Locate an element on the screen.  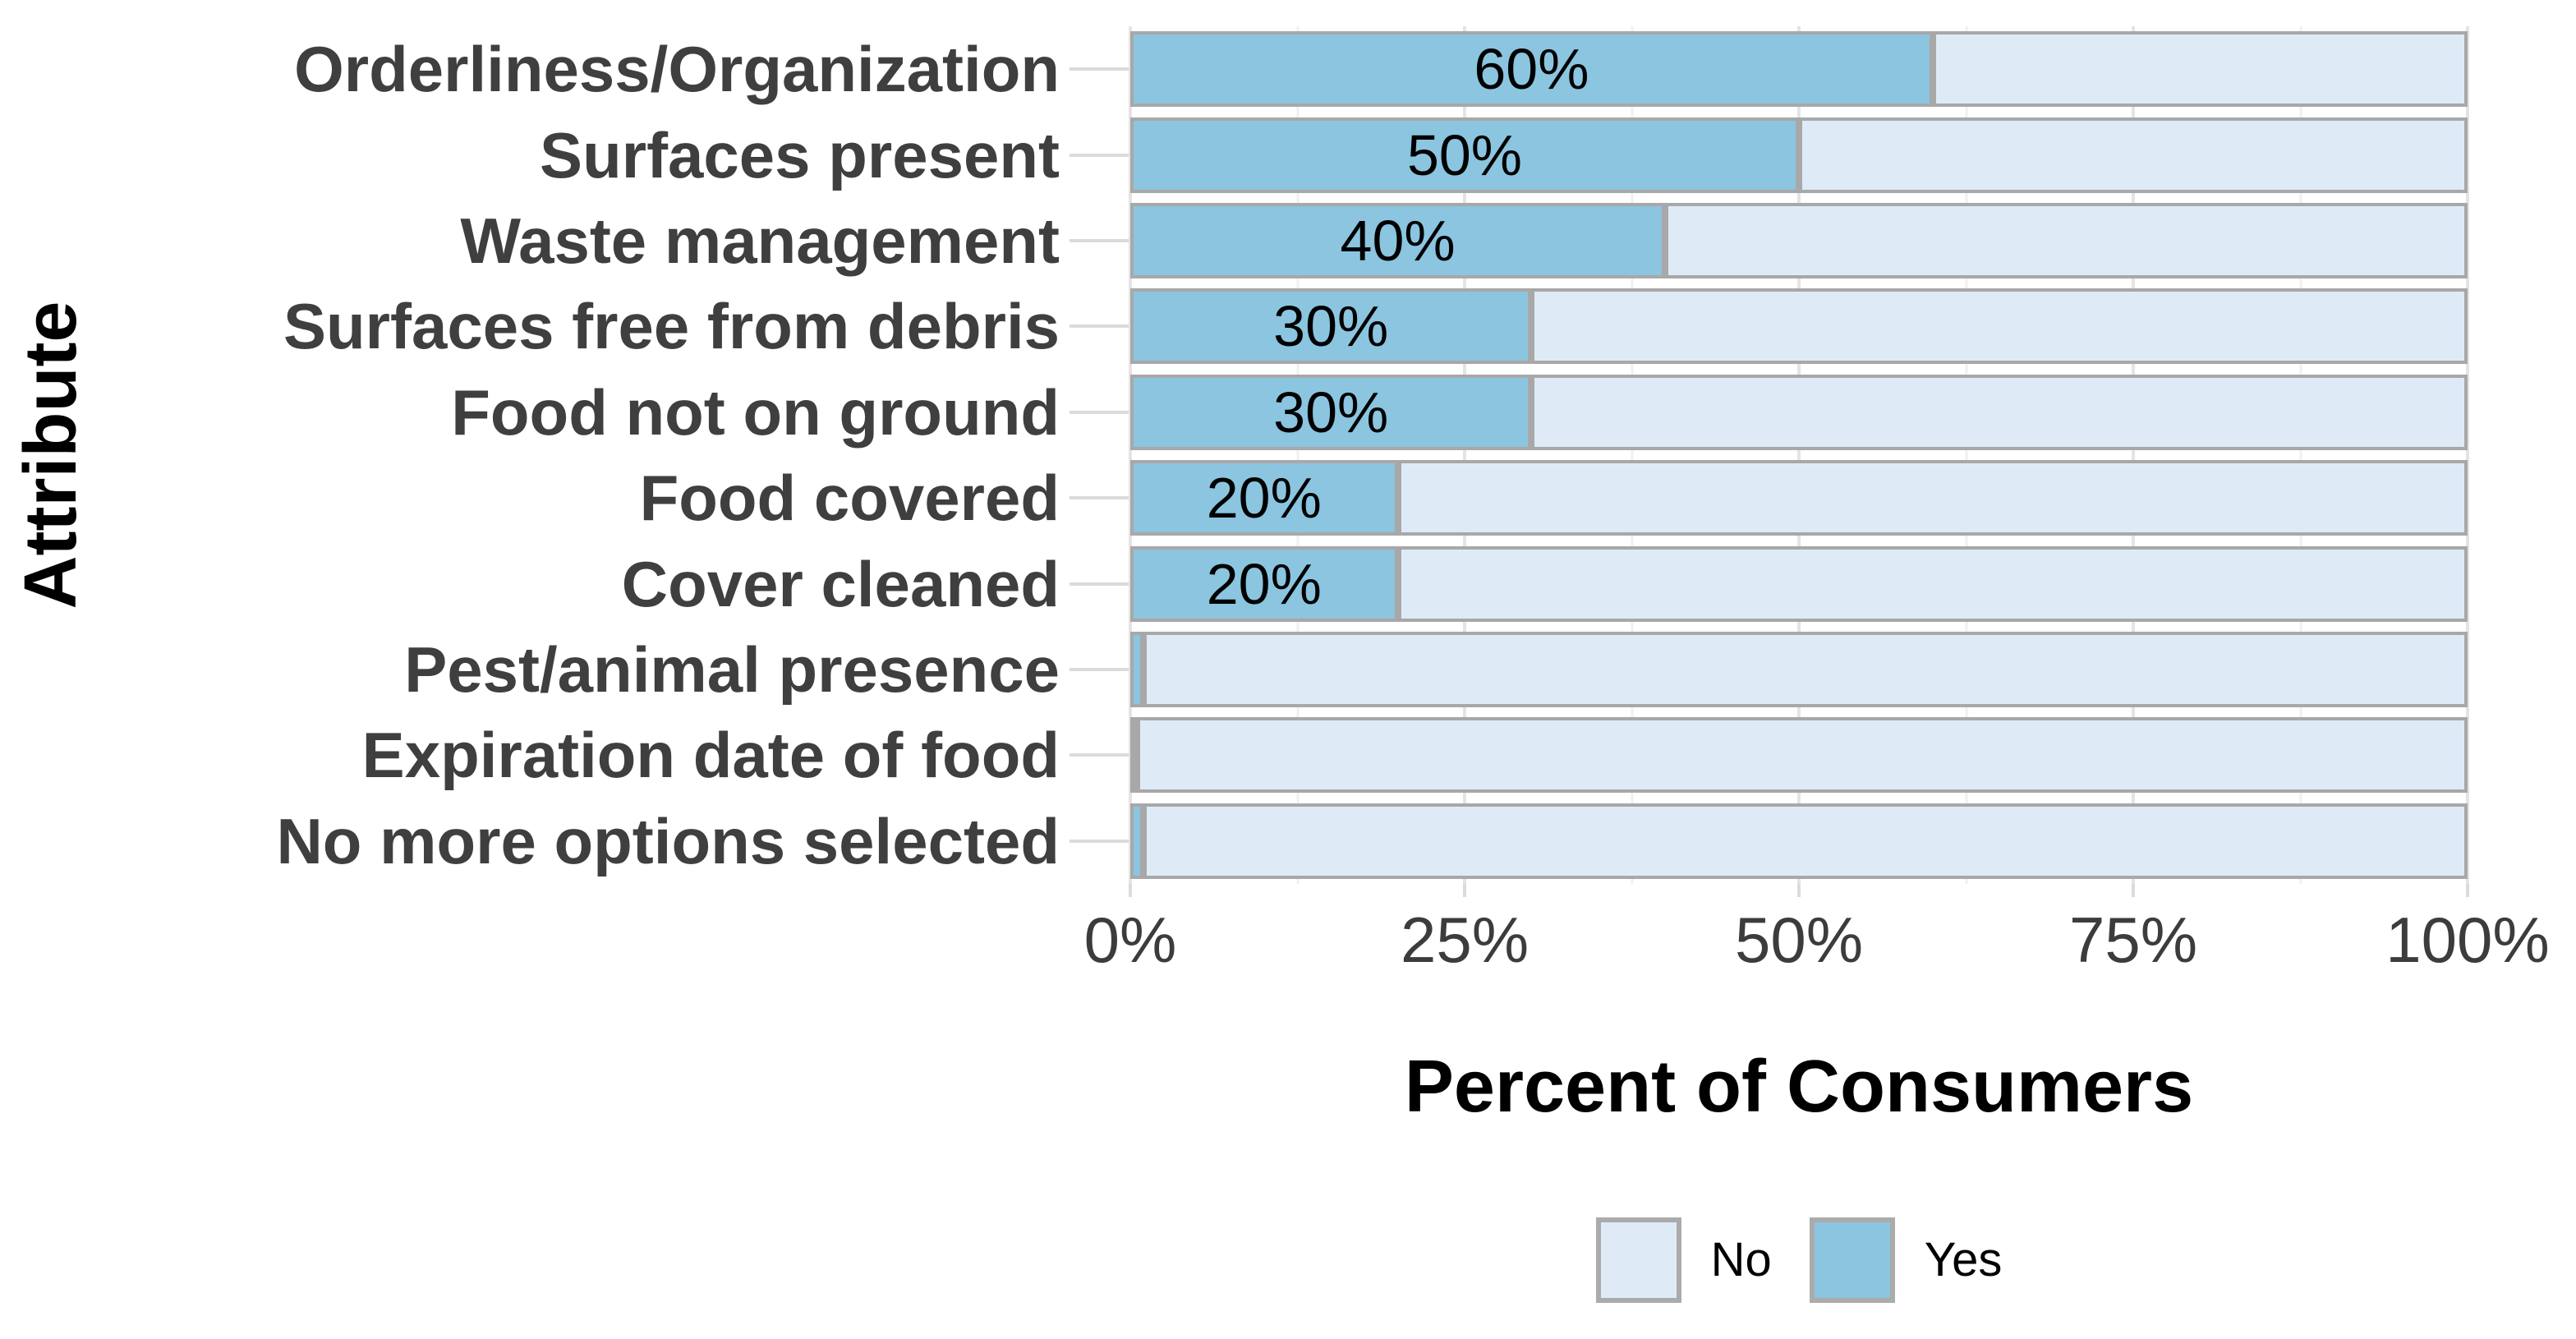
legend-label: Yes is located at coordinates (1963, 1259).